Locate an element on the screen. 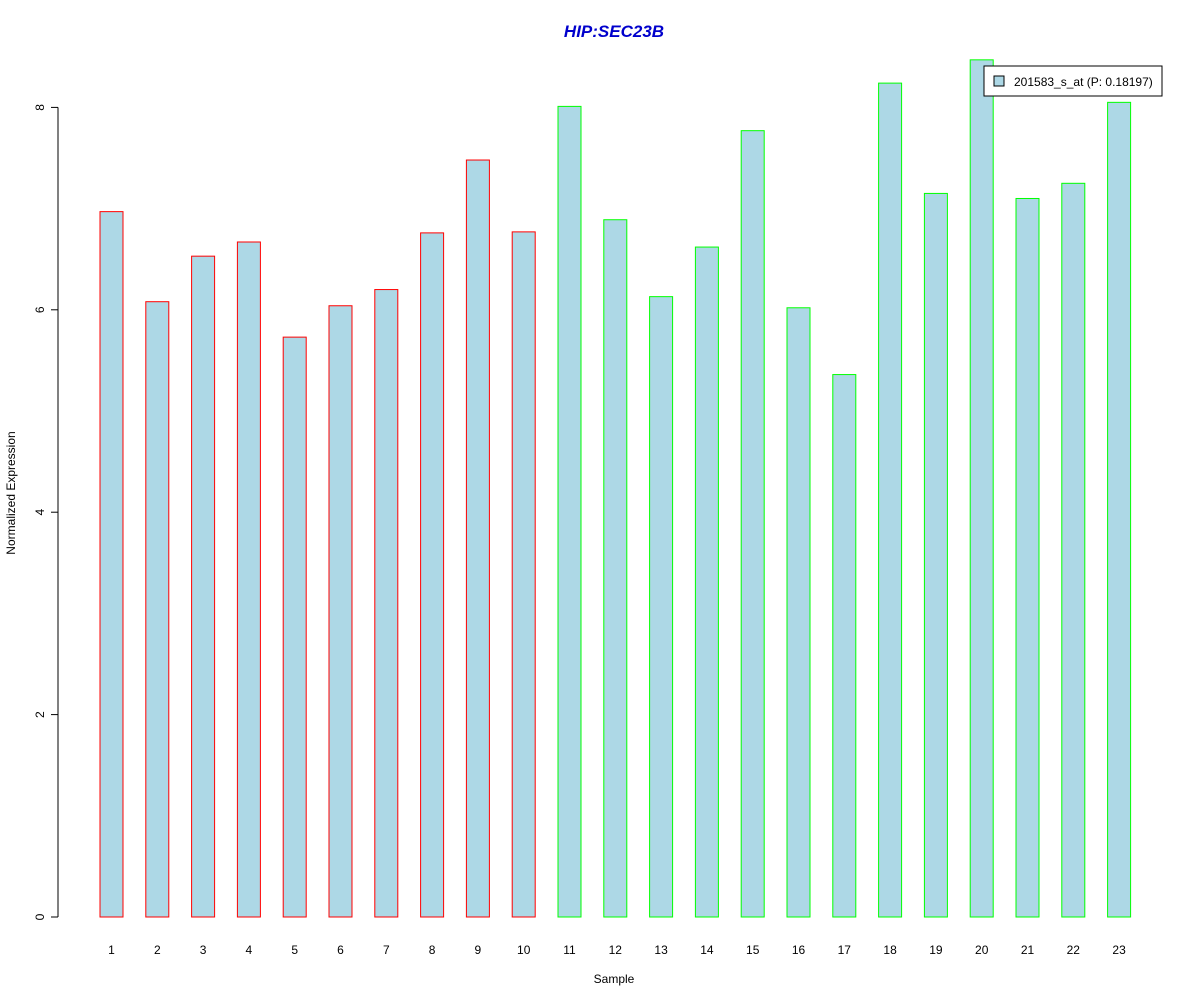 The image size is (1200, 1000). x-tick-label: 18 is located at coordinates (890, 950).